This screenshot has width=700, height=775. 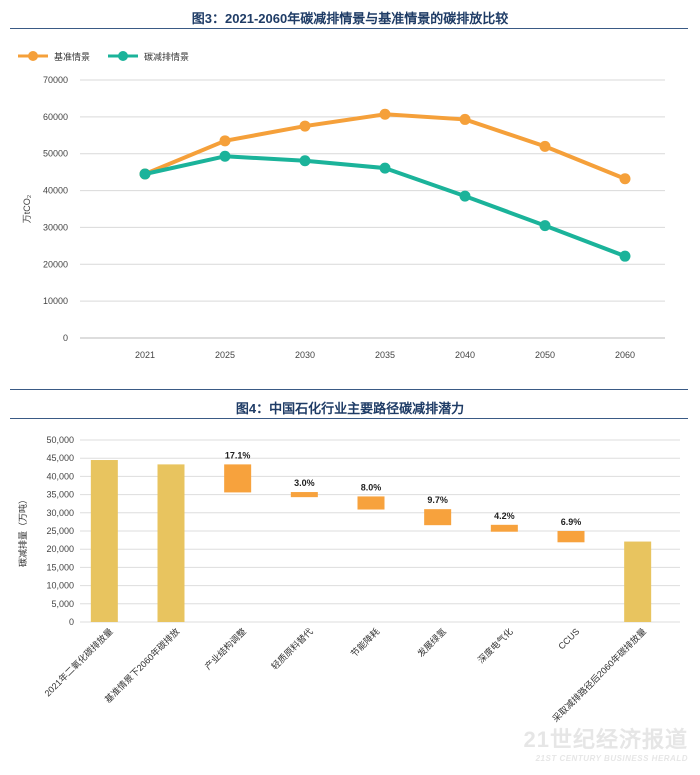 I want to click on chart1-title: 图3：2021-2060年碳减排情景与基准情景的碳排放比较, so click(x=350, y=18).